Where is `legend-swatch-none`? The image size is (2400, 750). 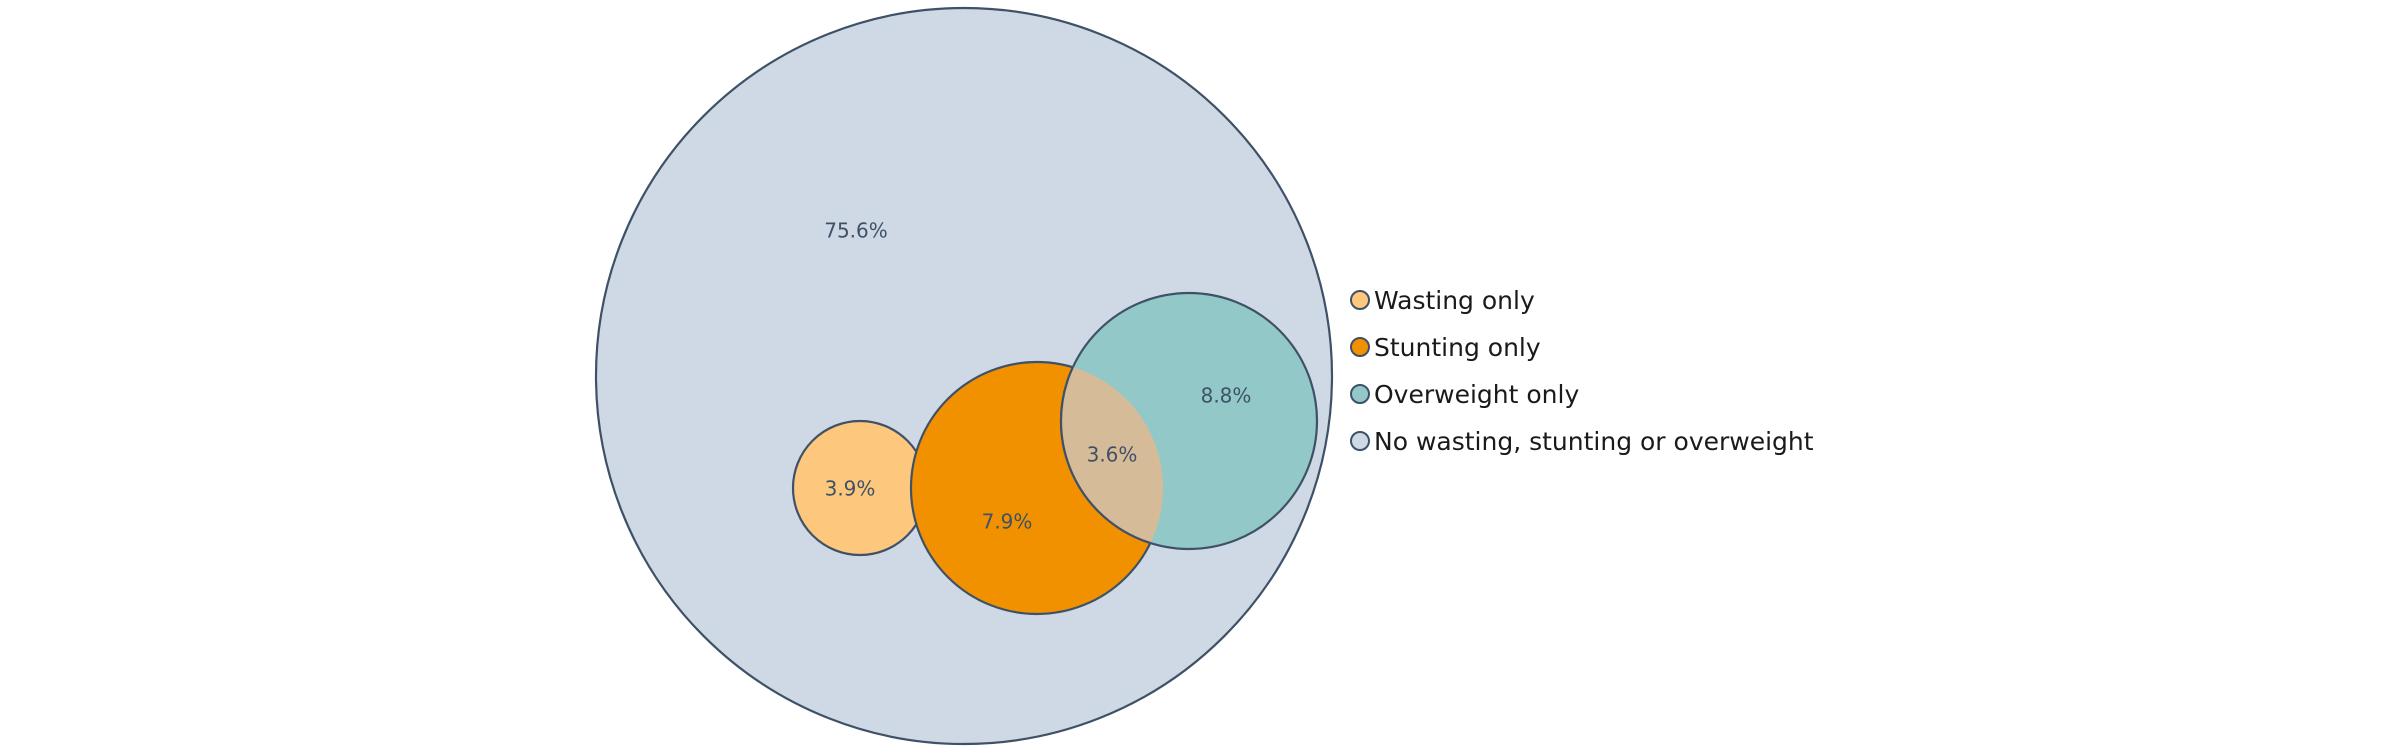
legend-swatch-none is located at coordinates (1360, 441).